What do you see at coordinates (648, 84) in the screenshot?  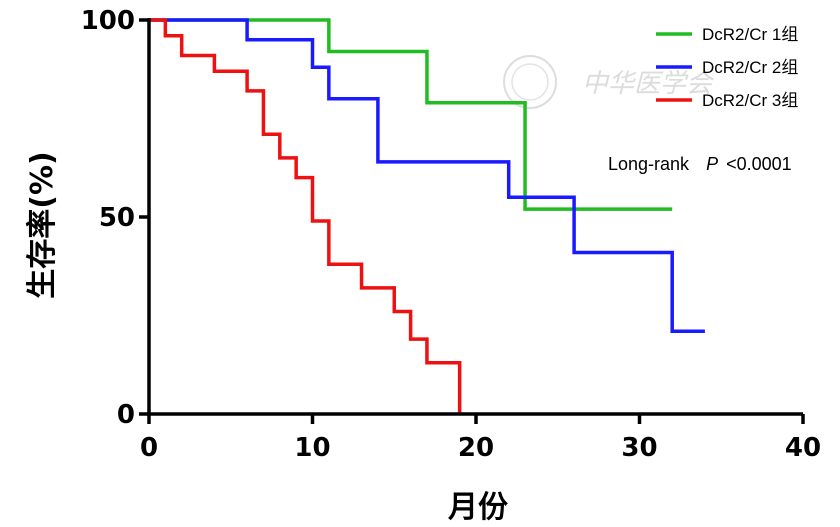 I see `watermark-text: 中华医学会` at bounding box center [648, 84].